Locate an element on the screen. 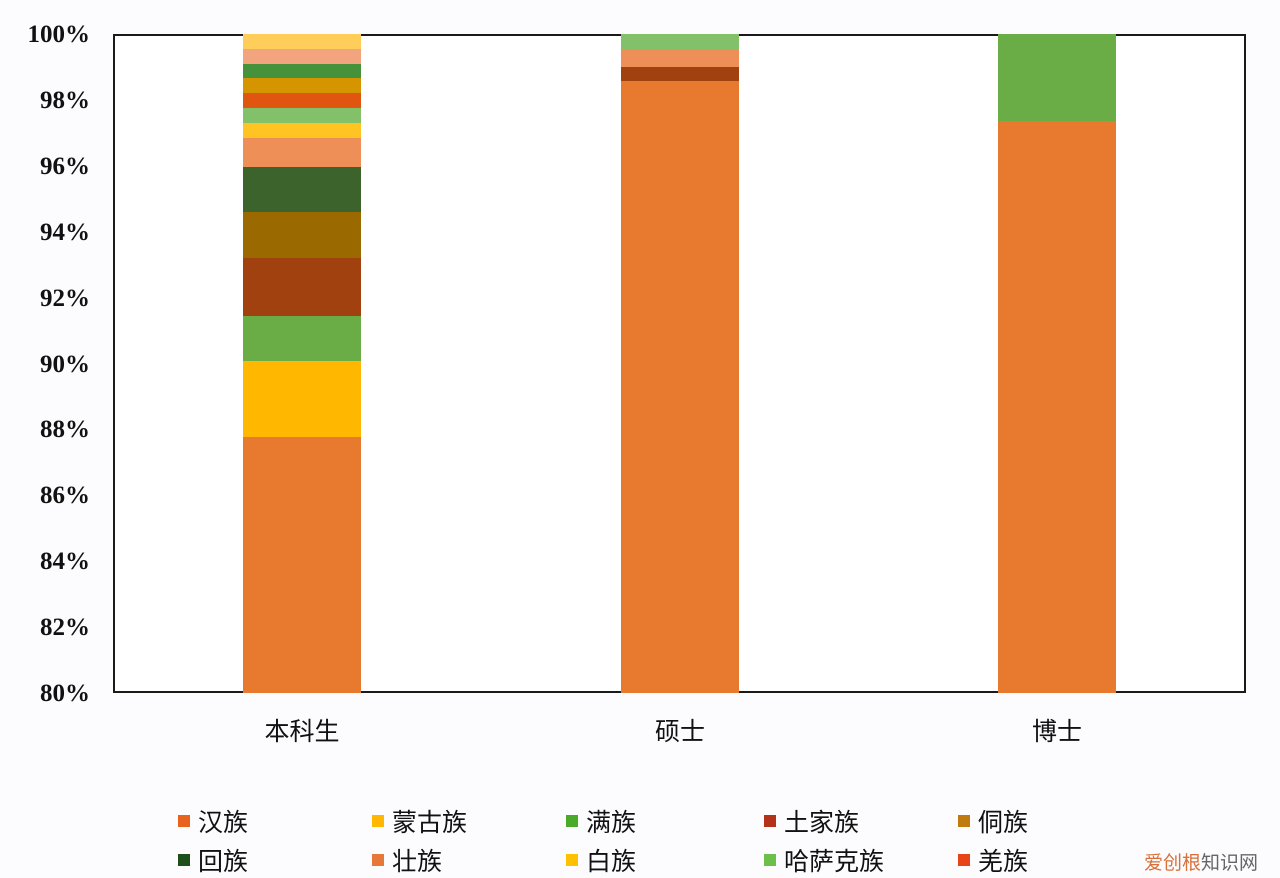 Image resolution: width=1280 pixels, height=878 pixels. legend-item: 回族 is located at coordinates (213, 860).